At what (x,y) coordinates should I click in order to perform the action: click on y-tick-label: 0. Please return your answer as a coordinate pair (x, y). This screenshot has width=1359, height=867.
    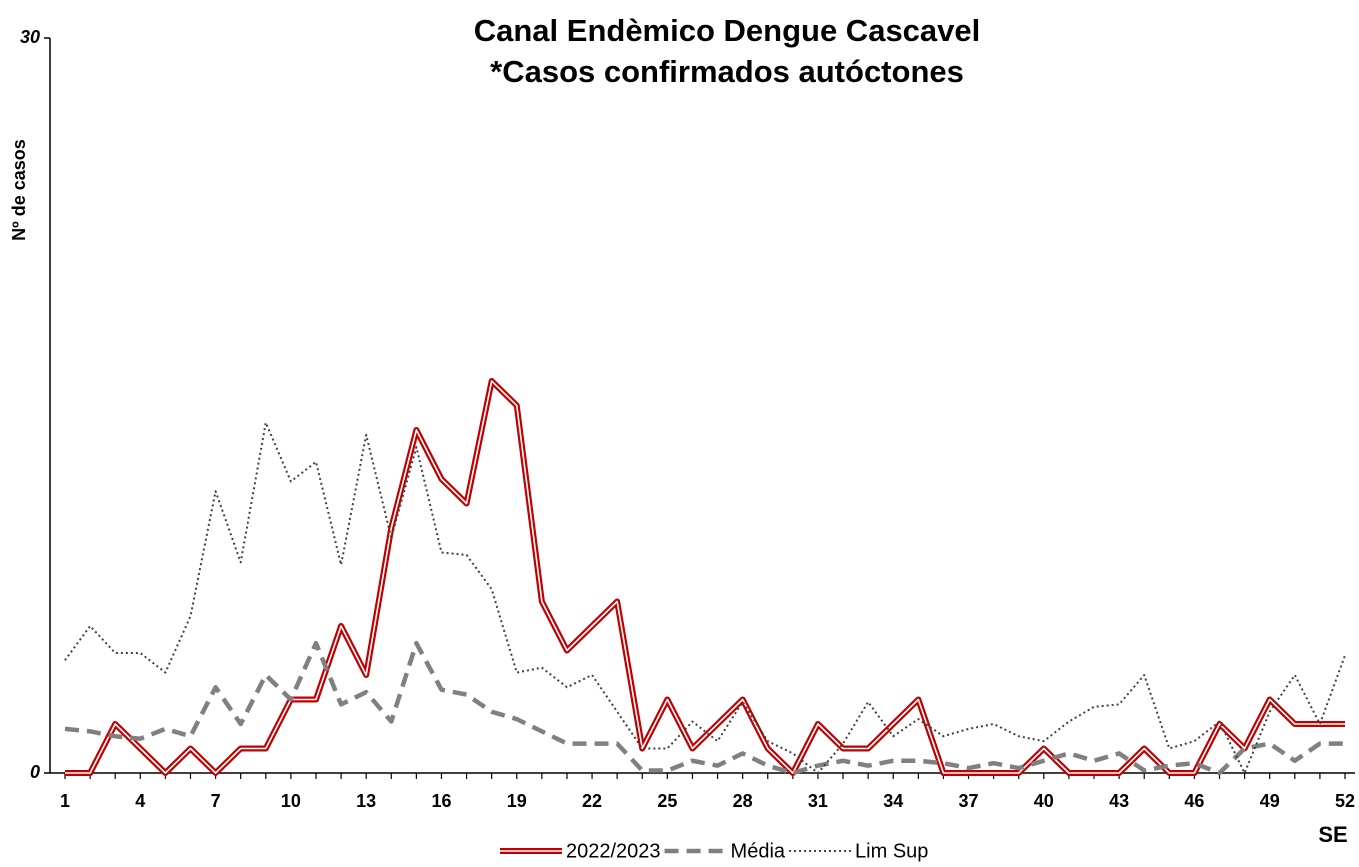
    Looking at the image, I should click on (35, 772).